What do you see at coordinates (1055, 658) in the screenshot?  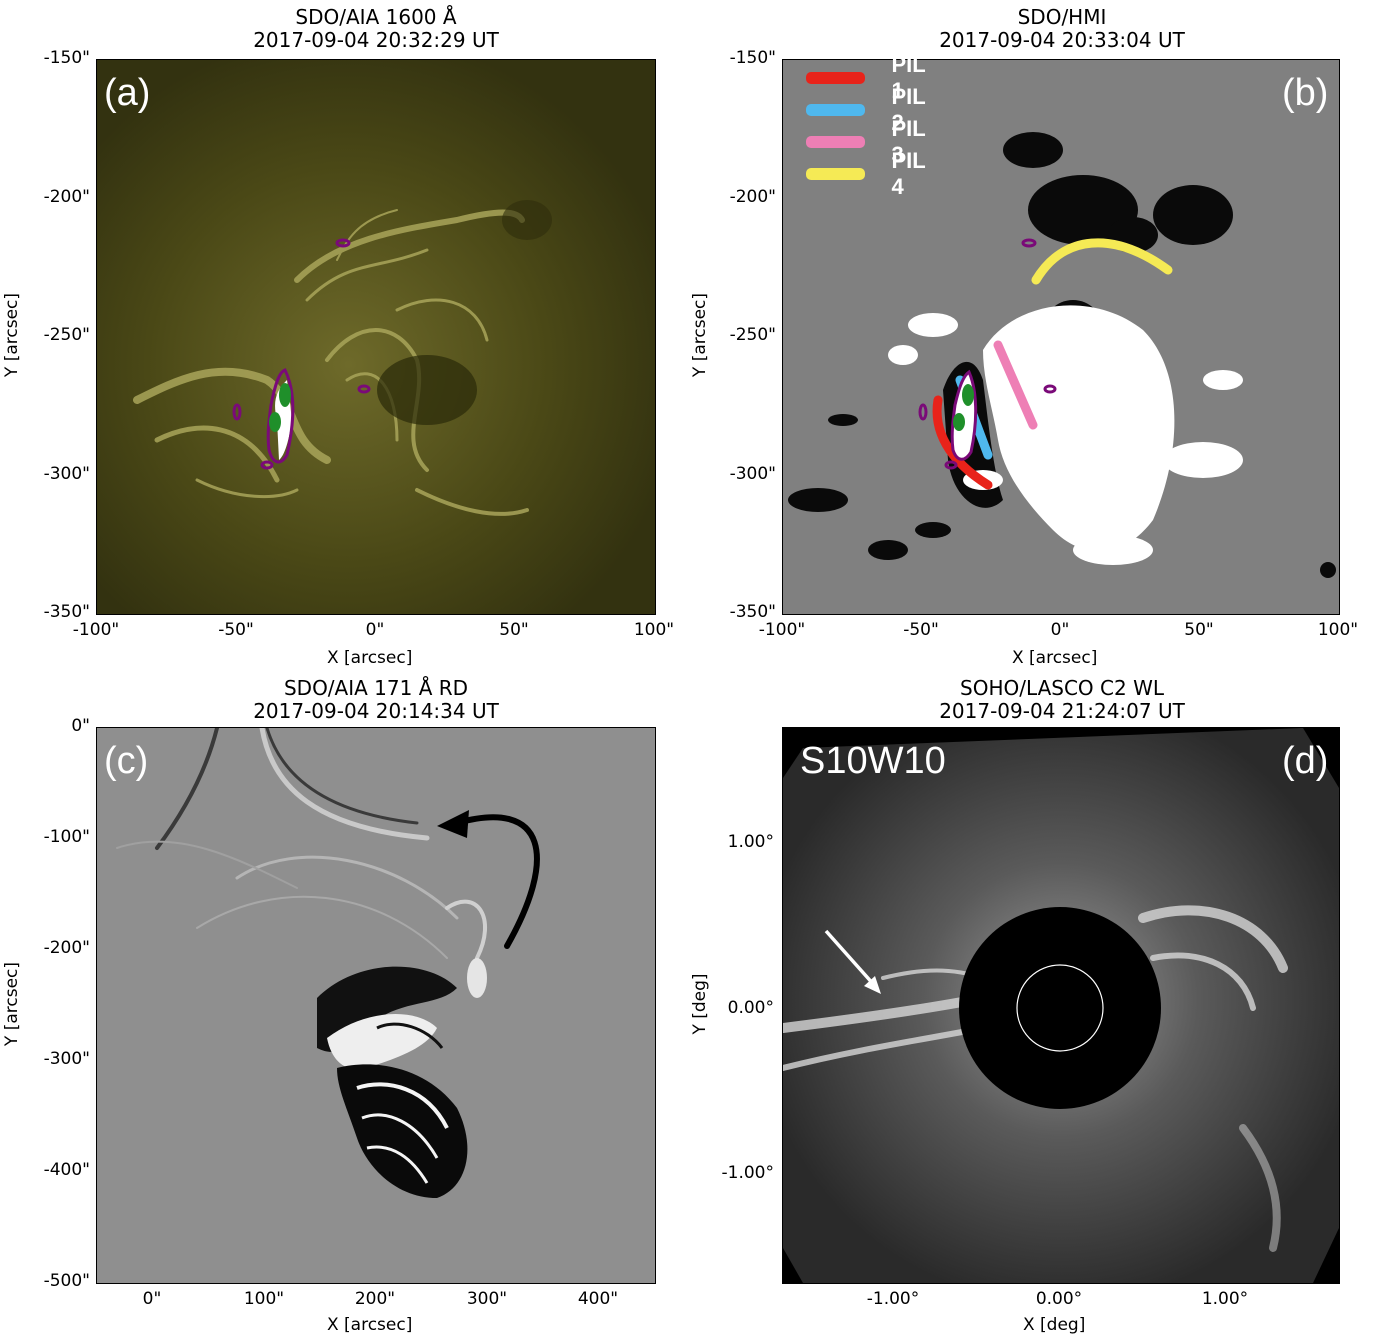 I see `panel-b-xlabel: X [arcsec]` at bounding box center [1055, 658].